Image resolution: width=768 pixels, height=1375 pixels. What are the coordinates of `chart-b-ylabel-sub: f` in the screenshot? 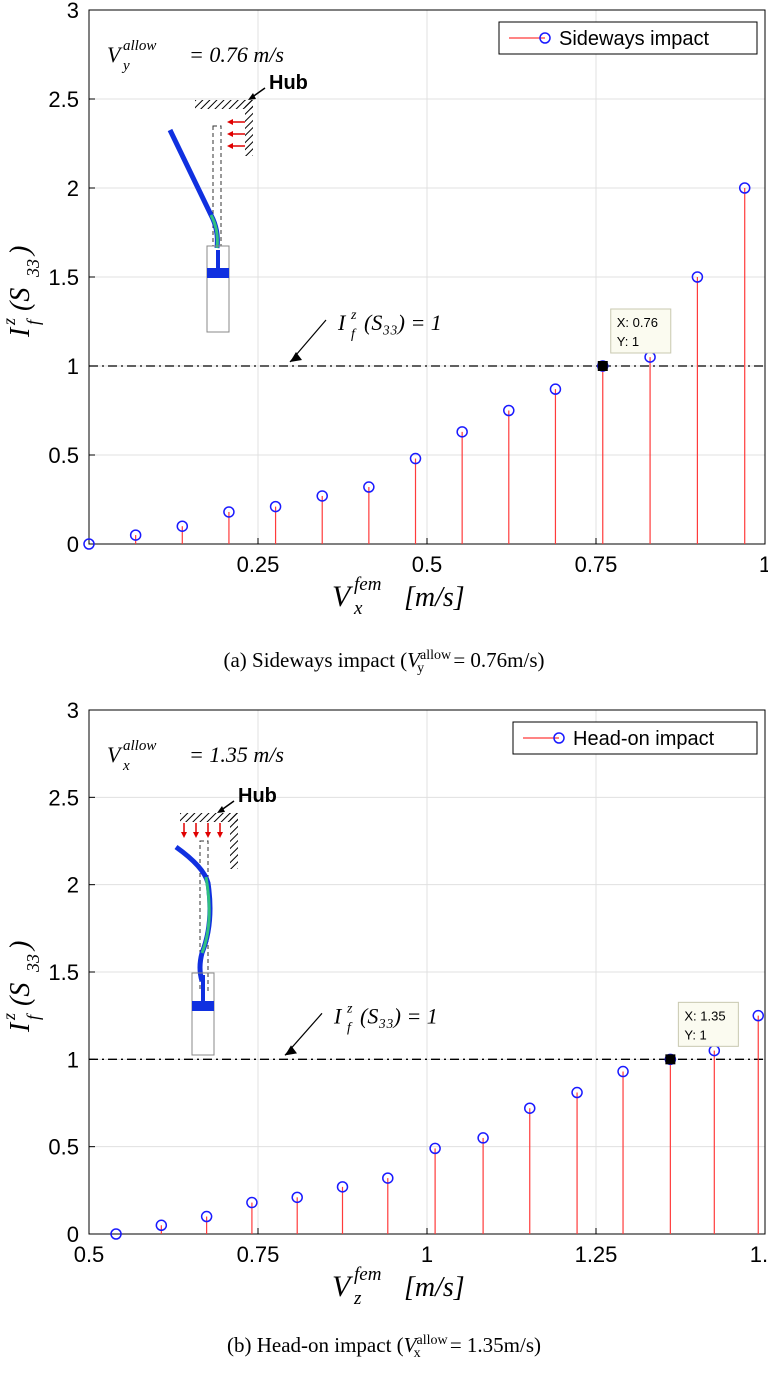 It's located at (33, 1016).